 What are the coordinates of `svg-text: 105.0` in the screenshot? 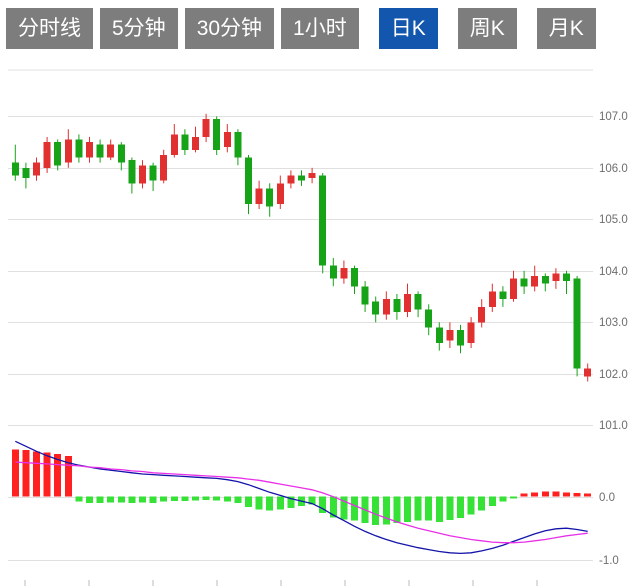 It's located at (613, 220).